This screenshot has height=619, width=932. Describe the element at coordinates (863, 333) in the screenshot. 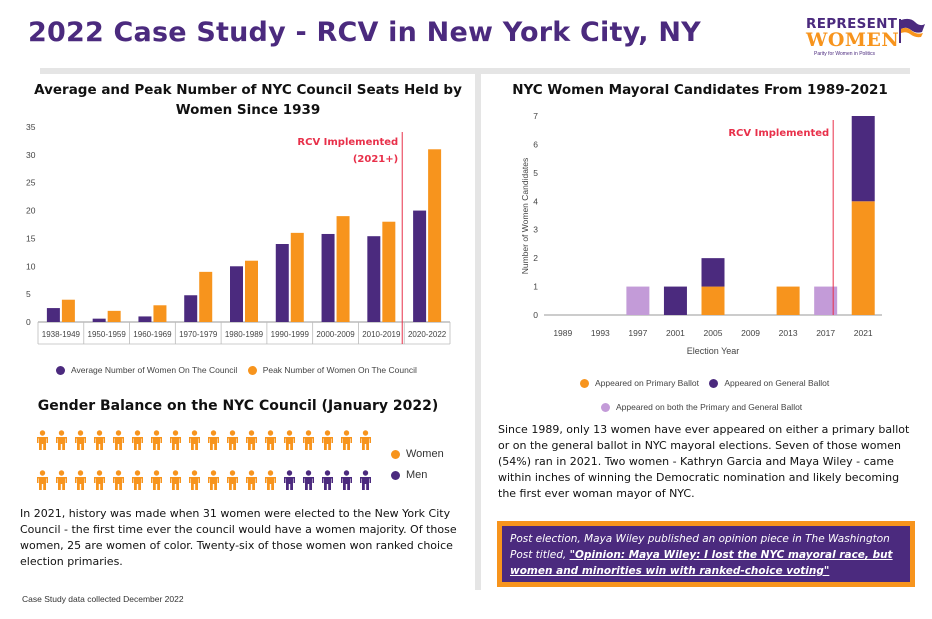

I see `x-tick-label: 2021` at that location.